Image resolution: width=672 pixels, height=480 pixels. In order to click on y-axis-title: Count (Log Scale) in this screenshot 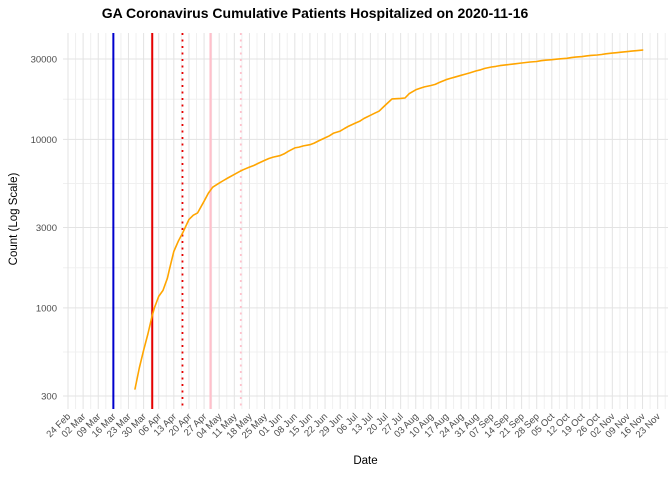, I will do `click(14, 219)`.